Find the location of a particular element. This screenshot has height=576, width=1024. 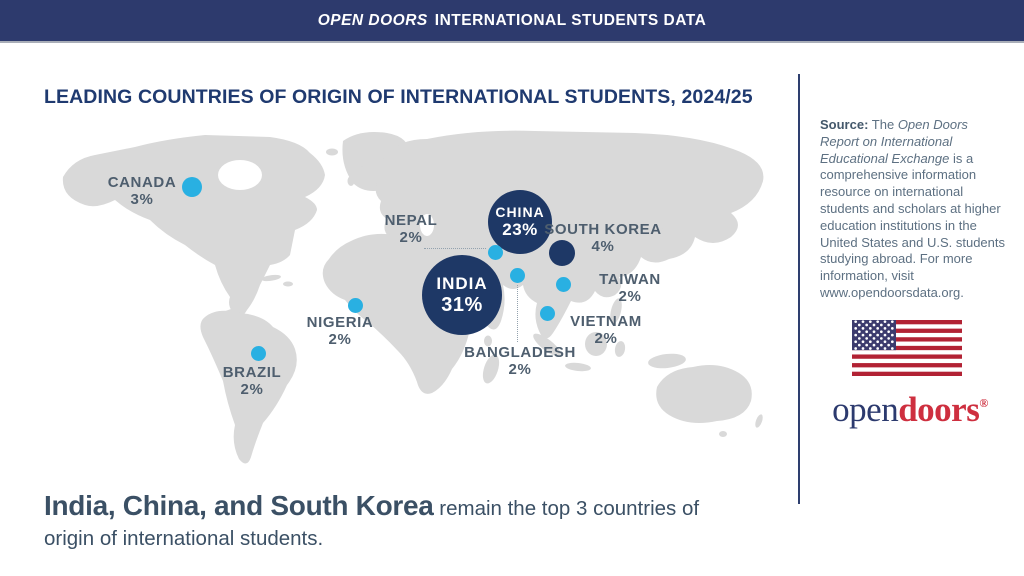

label-brazil: BRAZIL 2% is located at coordinates (252, 381).